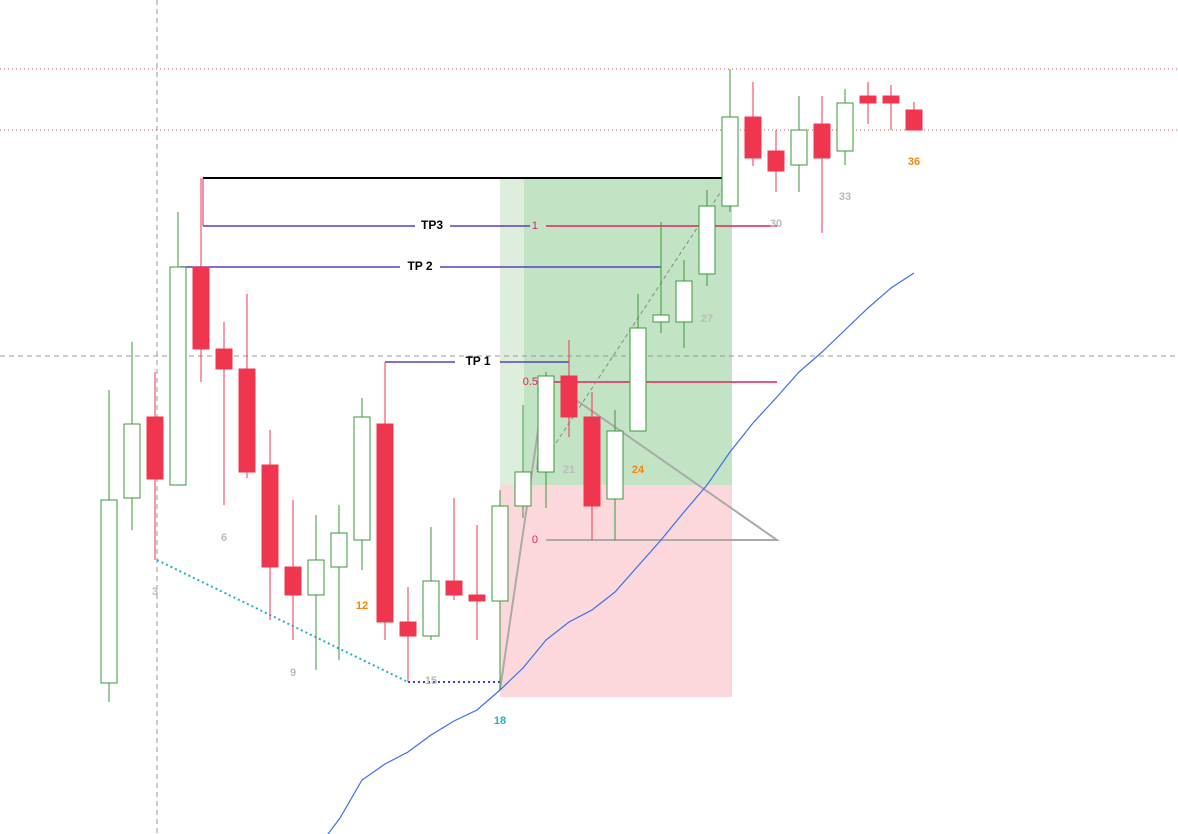  Describe the element at coordinates (362, 606) in the screenshot. I see `bar-index-label: 12` at that location.